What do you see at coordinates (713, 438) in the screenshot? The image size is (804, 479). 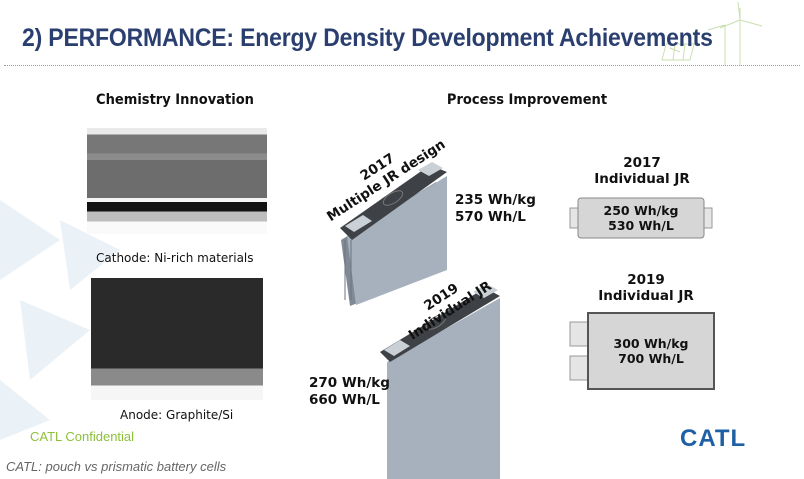 I see `catl-logo: CATL` at bounding box center [713, 438].